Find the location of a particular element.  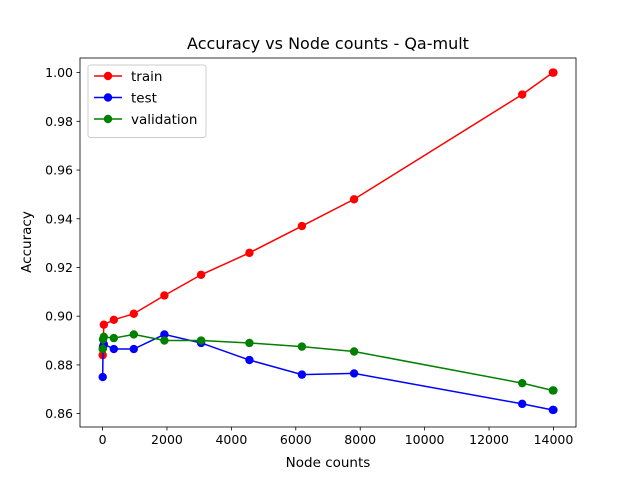

y-tick-label: 0.98 is located at coordinates (59, 121).